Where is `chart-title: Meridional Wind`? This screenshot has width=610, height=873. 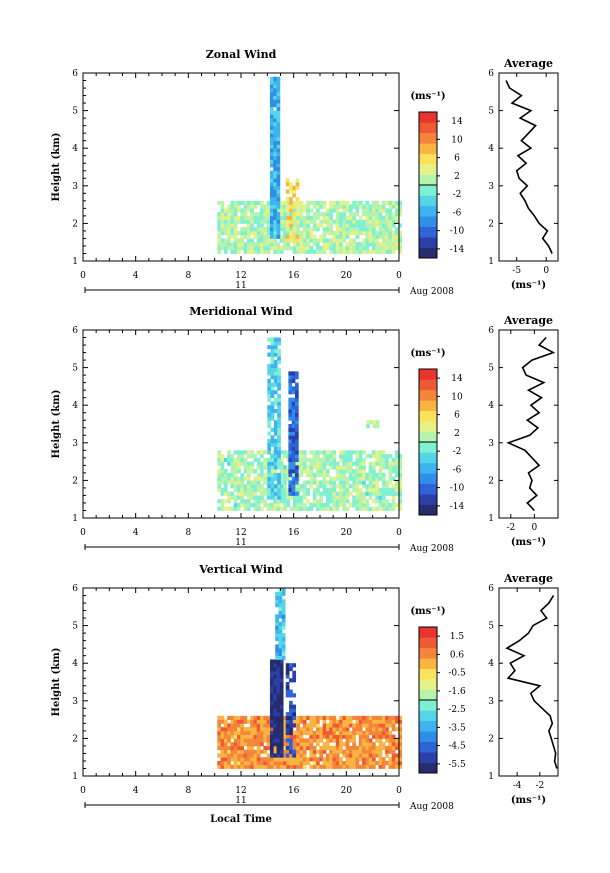
chart-title: Meridional Wind is located at coordinates (241, 311).